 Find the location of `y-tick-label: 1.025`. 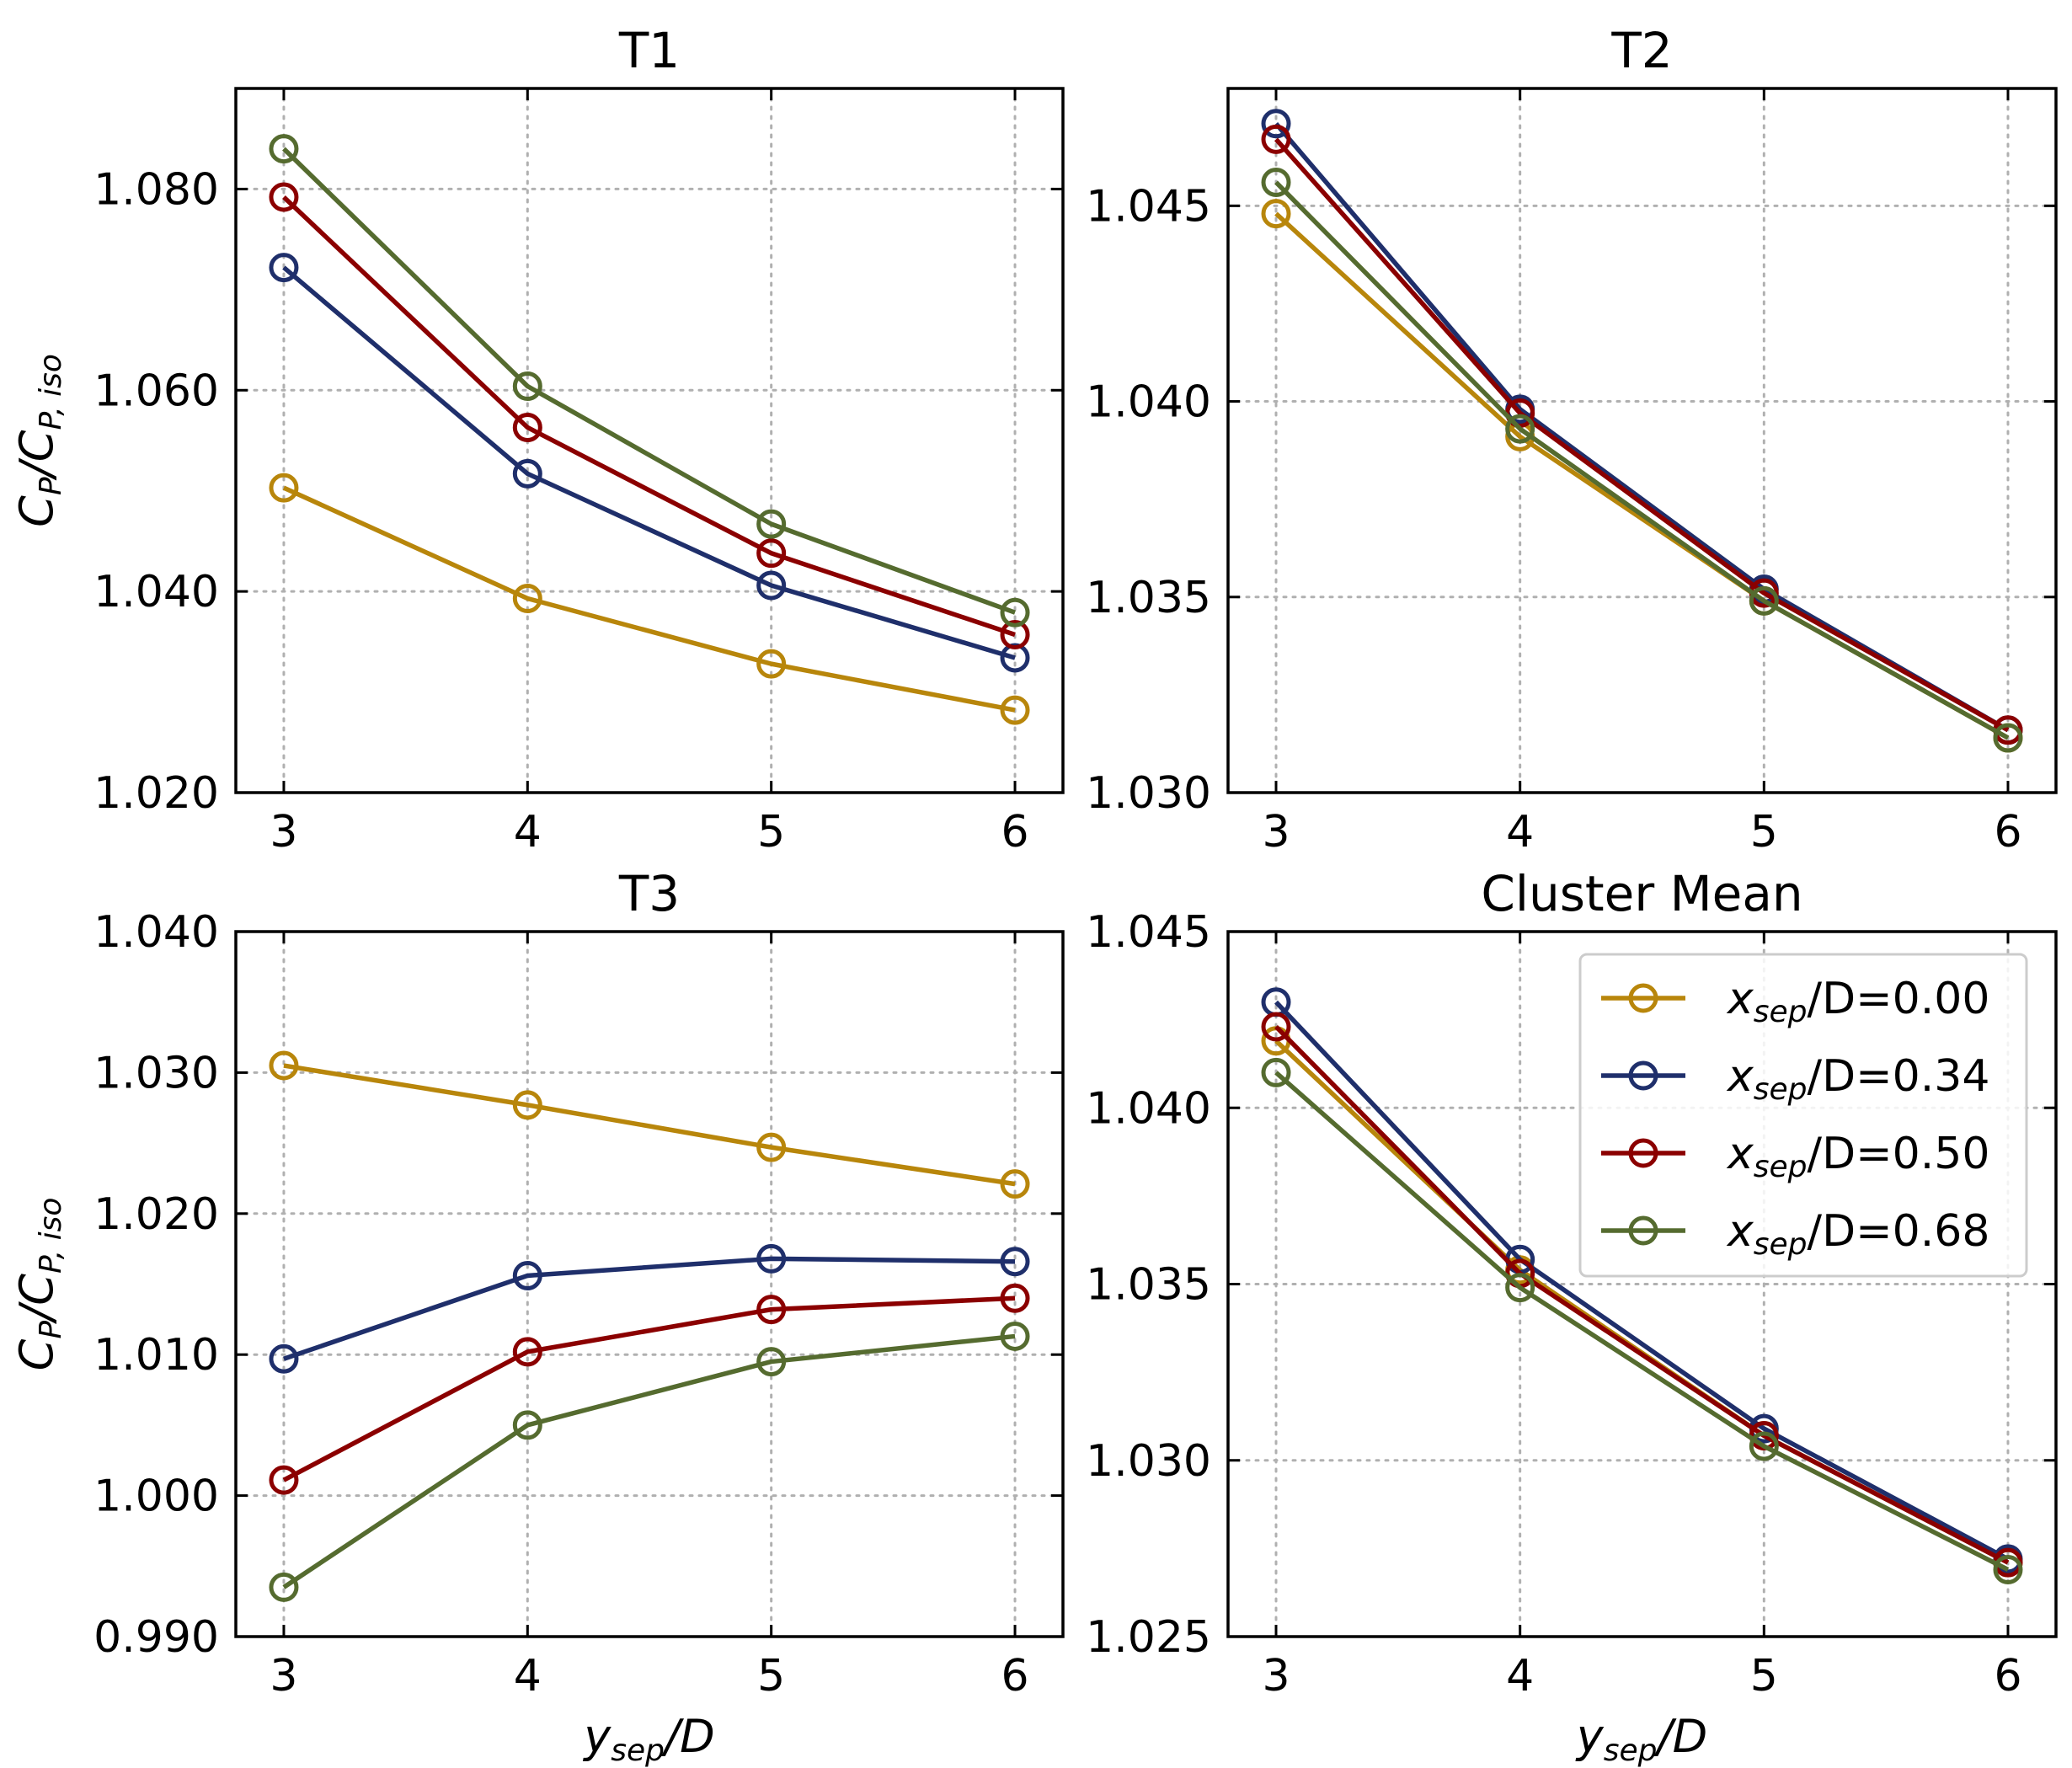

y-tick-label: 1.025 is located at coordinates (1148, 1637).